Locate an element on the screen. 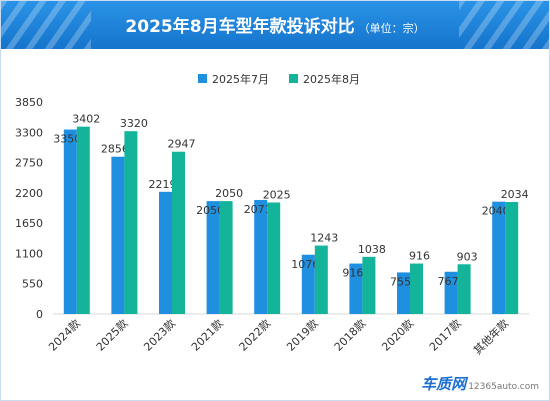 The width and height of the screenshot is (550, 401). watermark-logo-text: 车质网 is located at coordinates (444, 384).